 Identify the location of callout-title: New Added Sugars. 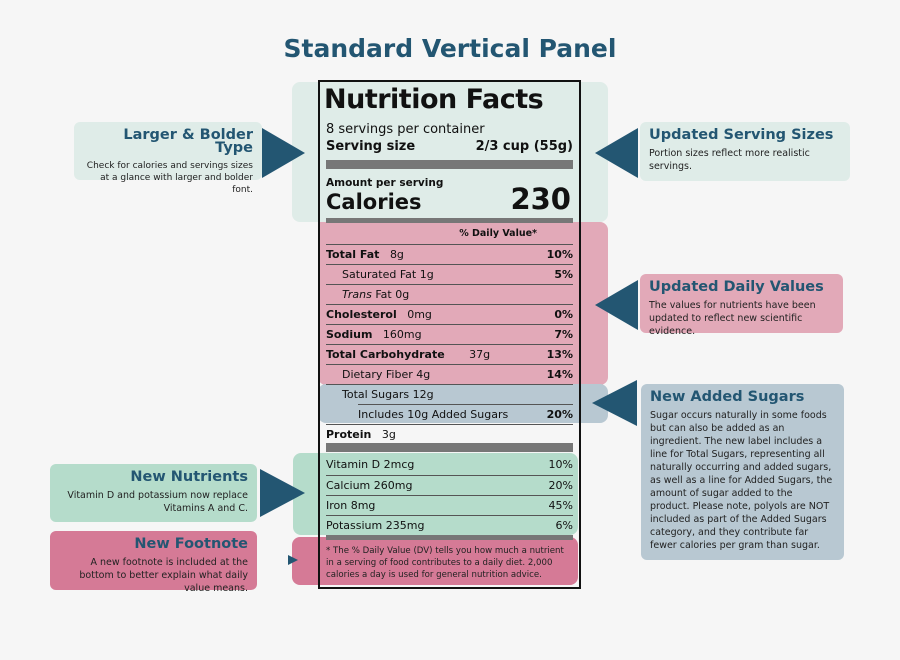
(727, 397).